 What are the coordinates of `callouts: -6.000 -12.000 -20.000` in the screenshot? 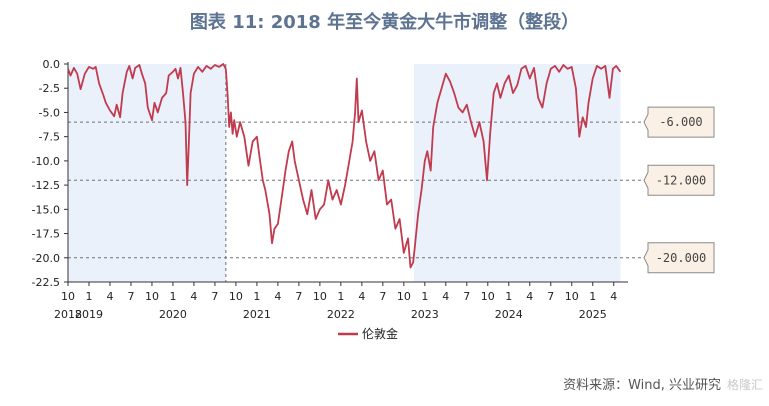 It's located at (679, 190).